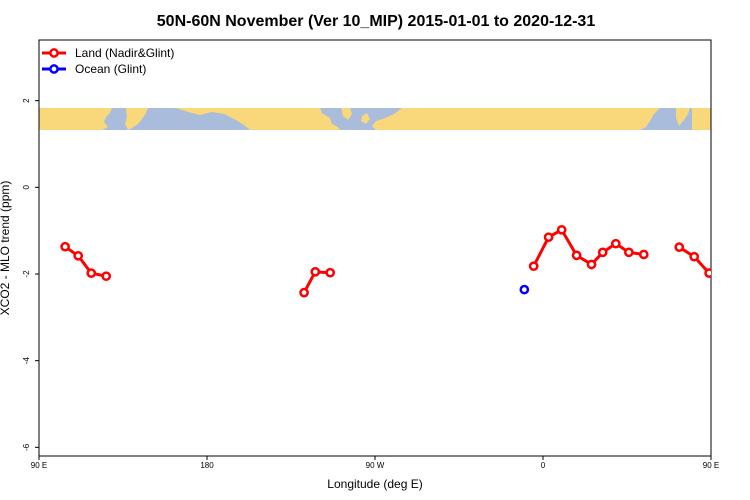 The width and height of the screenshot is (750, 500). I want to click on land-europe, so click(541, 119).